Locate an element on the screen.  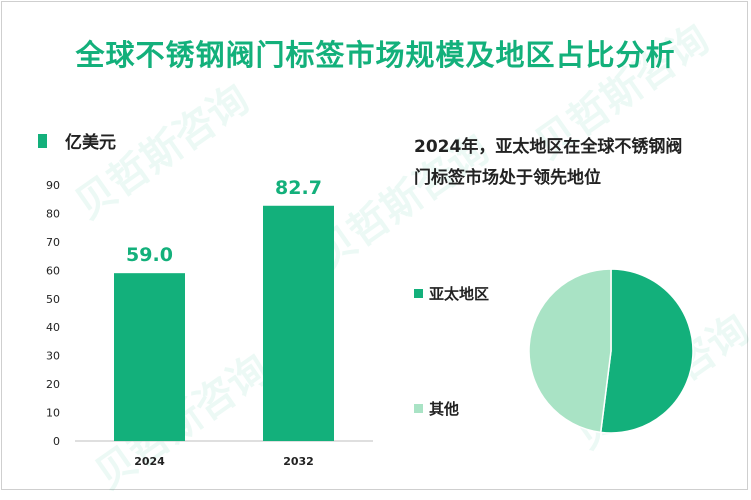
y-tick-label: 20 is located at coordinates (53, 384).